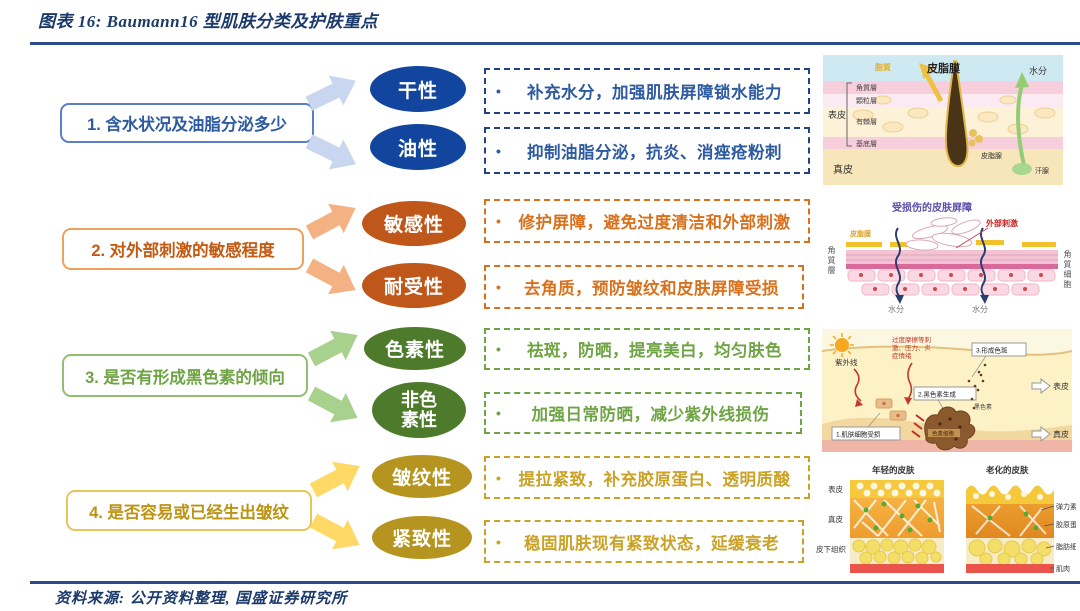 This screenshot has width=1080, height=611. What do you see at coordinates (555, 43) in the screenshot?
I see `top-rule` at bounding box center [555, 43].